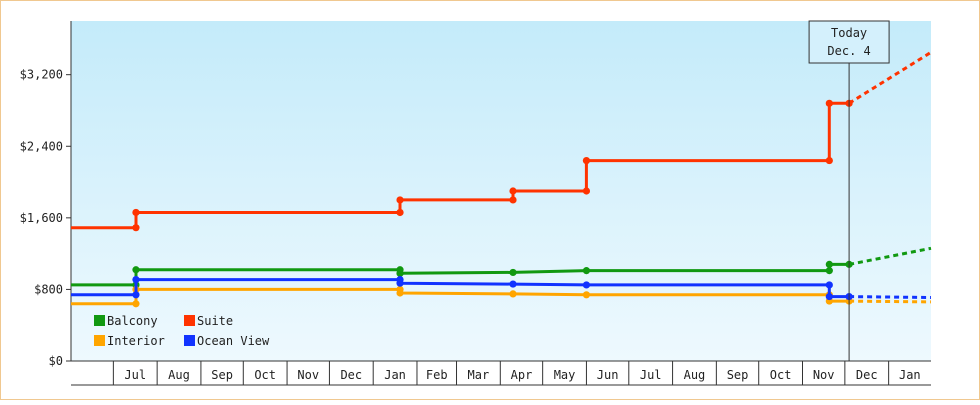 Image resolution: width=980 pixels, height=405 pixels. I want to click on y-axis: $0 $800 $1,600 $2,400 $3,200, so click(46, 194).